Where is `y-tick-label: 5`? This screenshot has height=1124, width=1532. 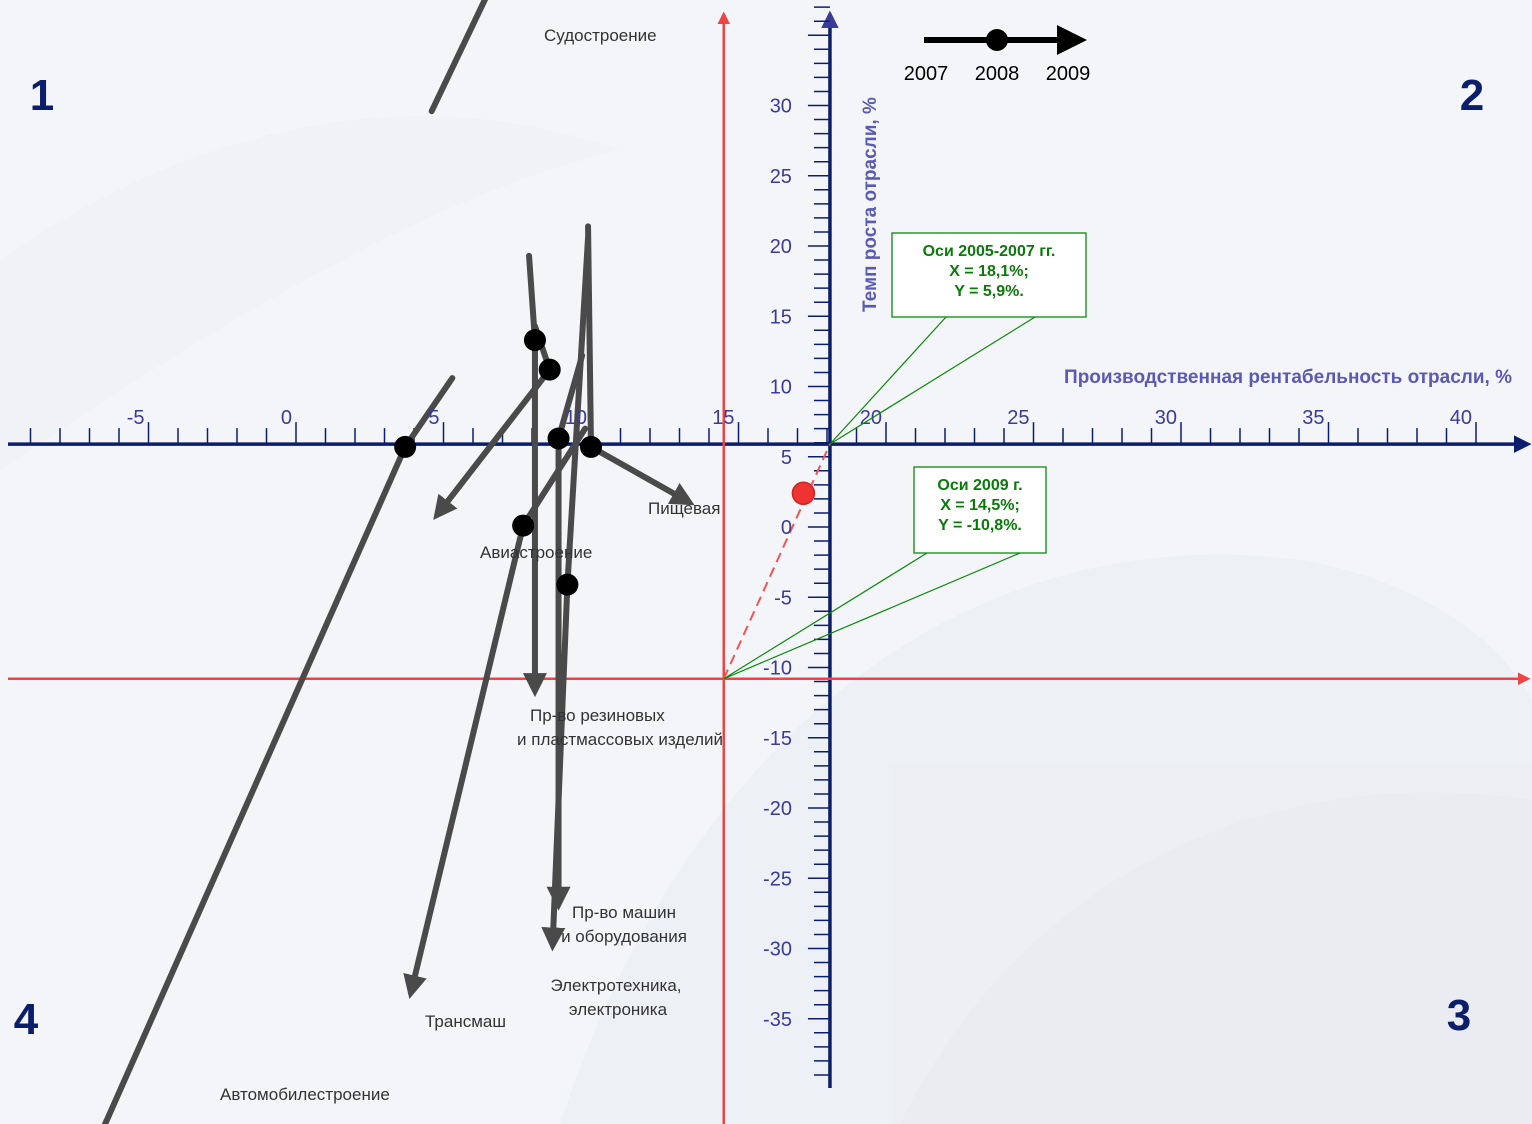
y-tick-label: 5 is located at coordinates (786, 458).